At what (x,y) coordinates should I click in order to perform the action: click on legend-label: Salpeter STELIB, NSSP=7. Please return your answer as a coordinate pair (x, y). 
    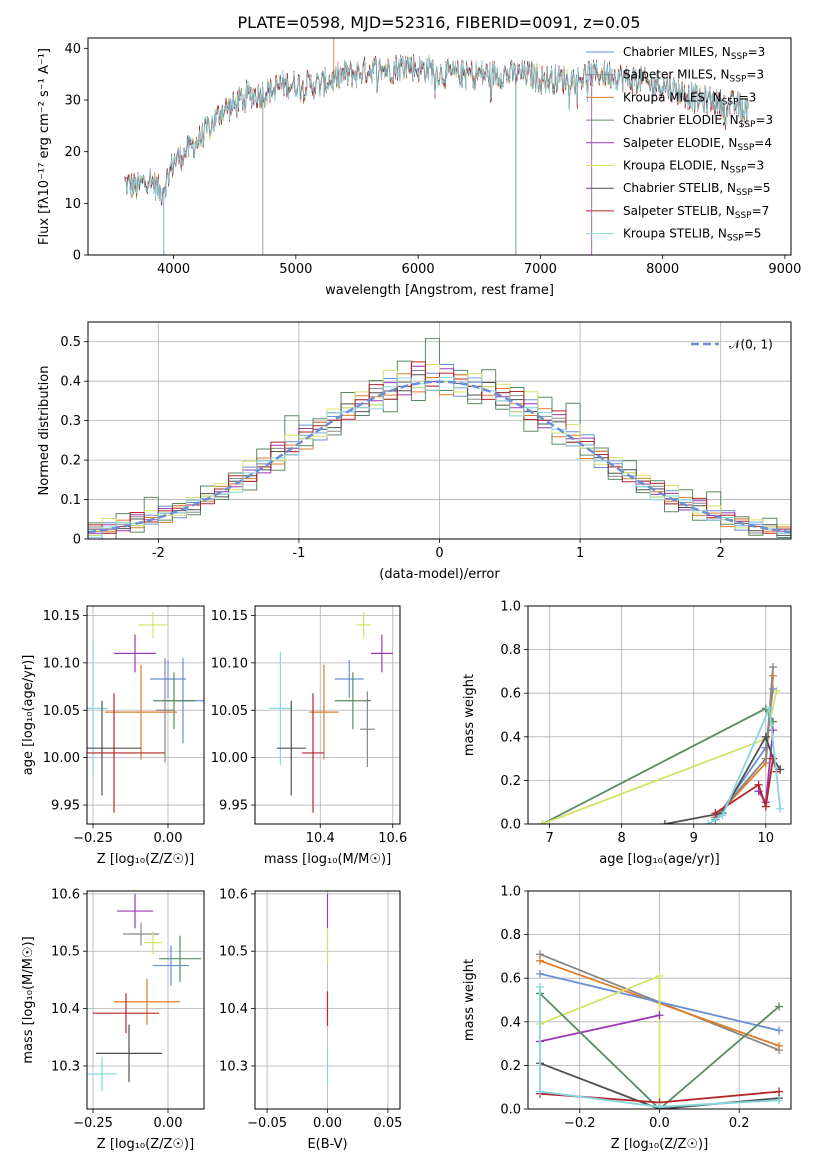
    Looking at the image, I should click on (696, 212).